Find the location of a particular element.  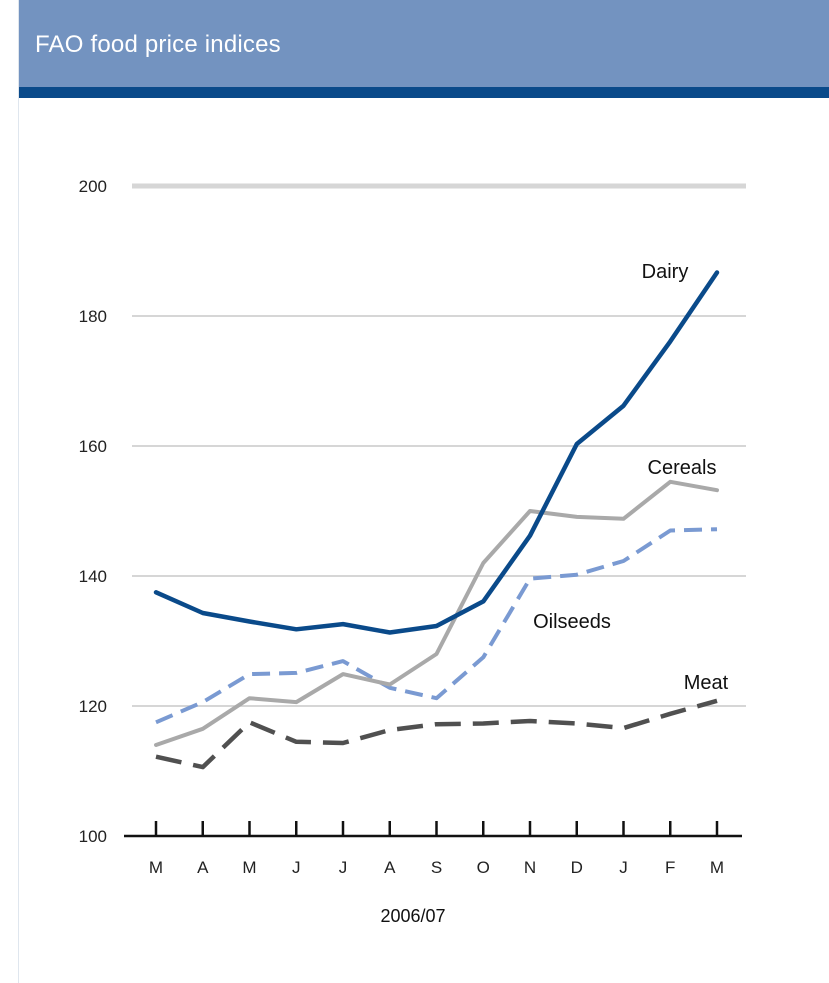

y-tick-label: 200 is located at coordinates (93, 186).